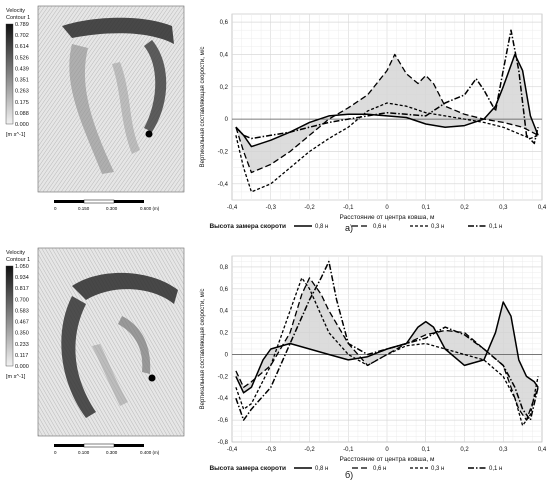 The width and height of the screenshot is (558, 488). What do you see at coordinates (22, 36) in the screenshot?
I see `legend-level-label: 0.702` at bounding box center [22, 36].